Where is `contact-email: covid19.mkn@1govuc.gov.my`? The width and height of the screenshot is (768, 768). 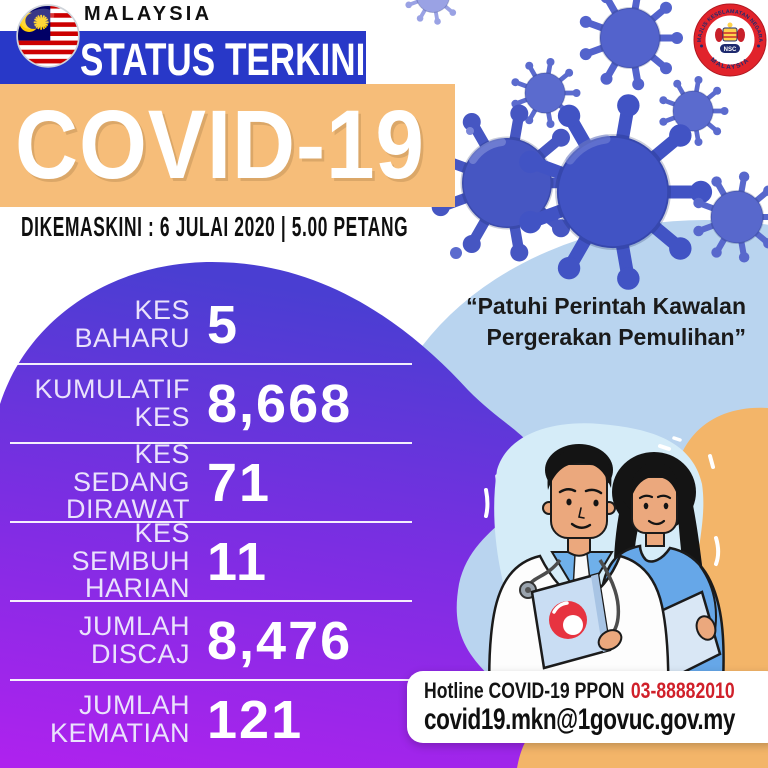
contact-email: covid19.mkn@1govuc.gov.my is located at coordinates (580, 719).